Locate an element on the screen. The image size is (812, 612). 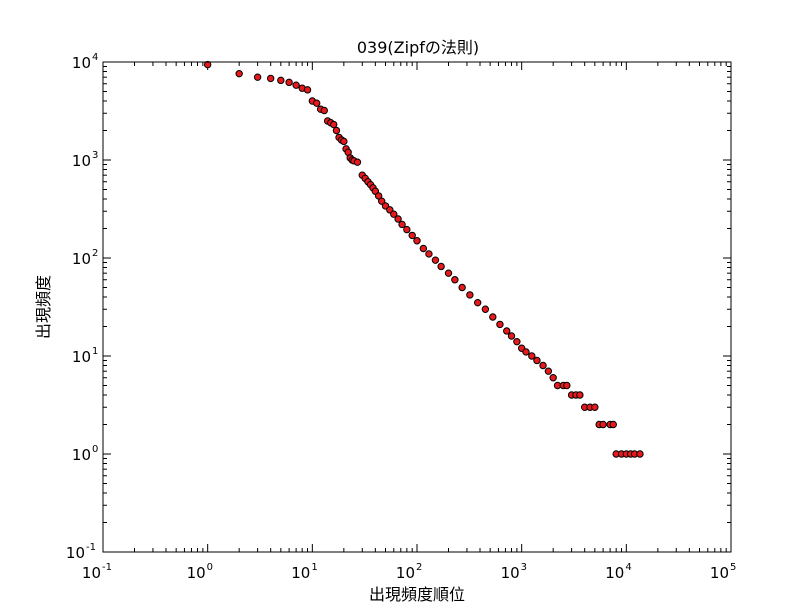
x-tick-label: 10 4 is located at coordinates (618, 572).